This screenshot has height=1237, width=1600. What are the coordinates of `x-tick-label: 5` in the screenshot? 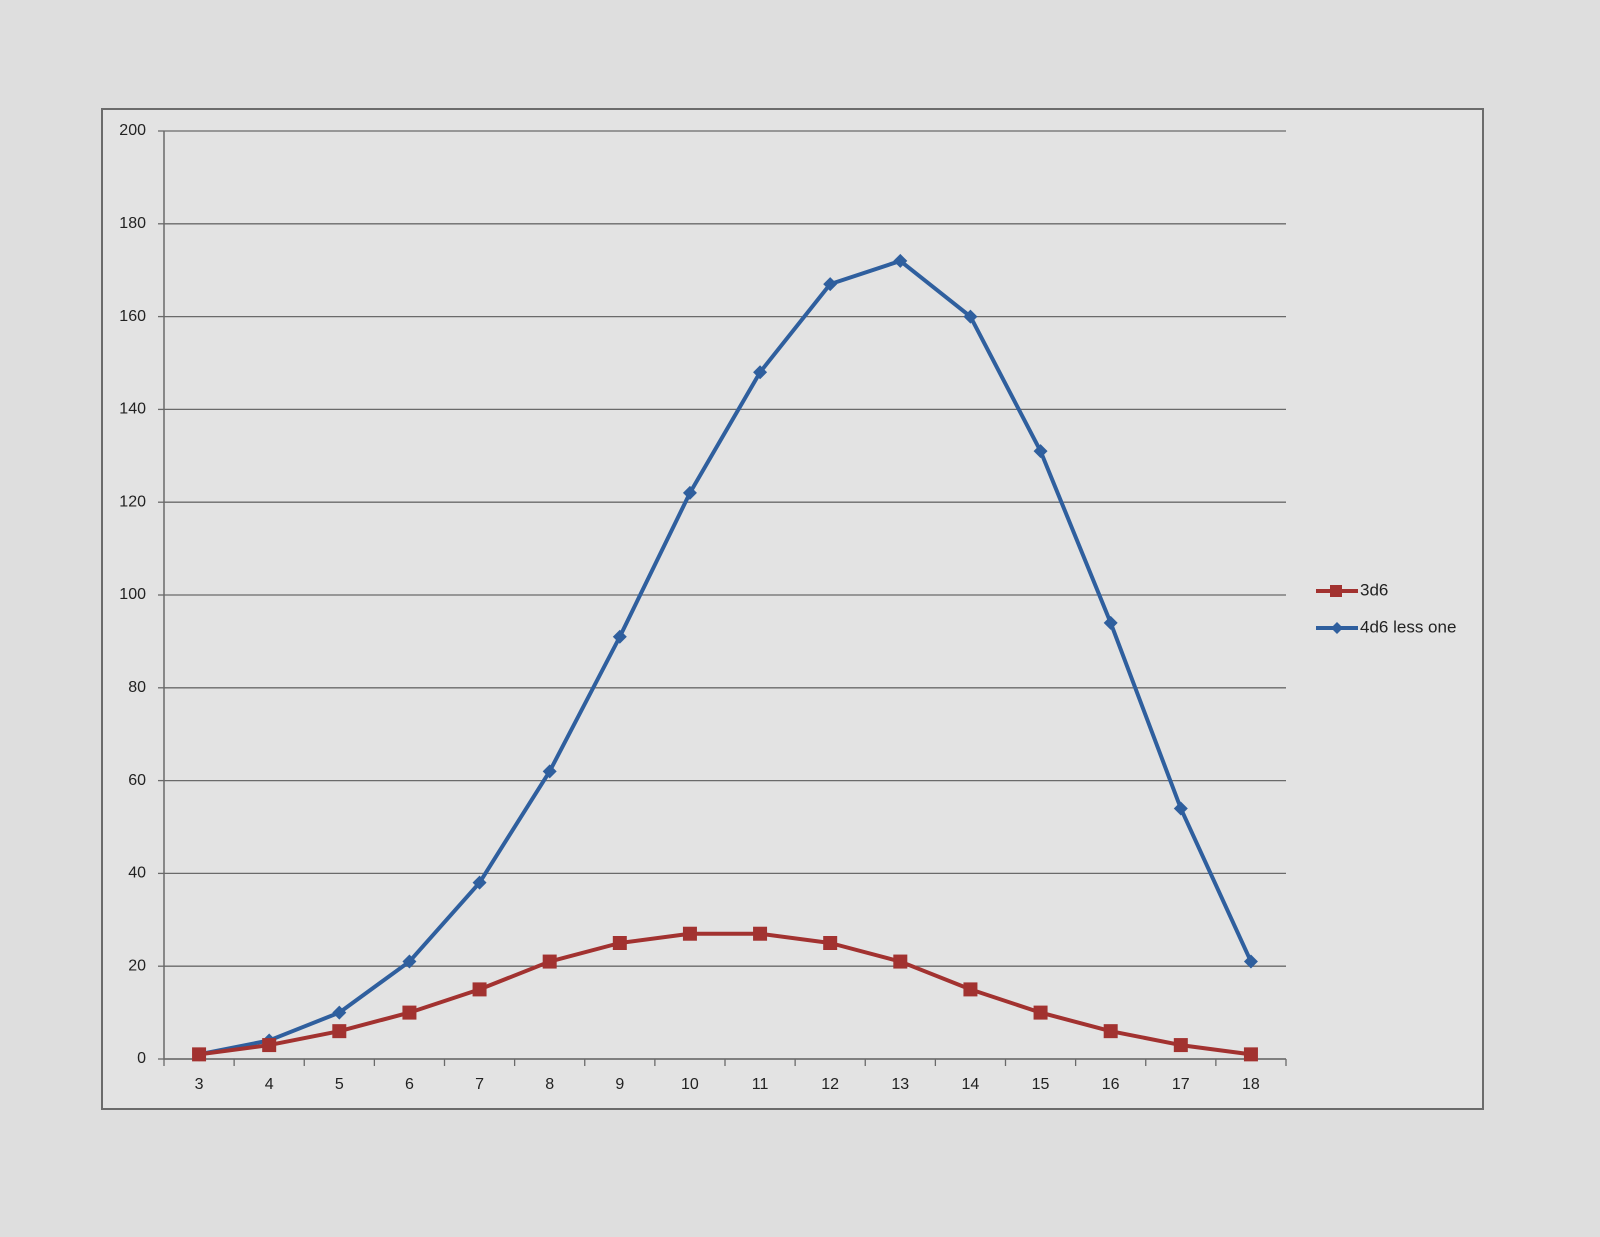 It's located at (339, 1084).